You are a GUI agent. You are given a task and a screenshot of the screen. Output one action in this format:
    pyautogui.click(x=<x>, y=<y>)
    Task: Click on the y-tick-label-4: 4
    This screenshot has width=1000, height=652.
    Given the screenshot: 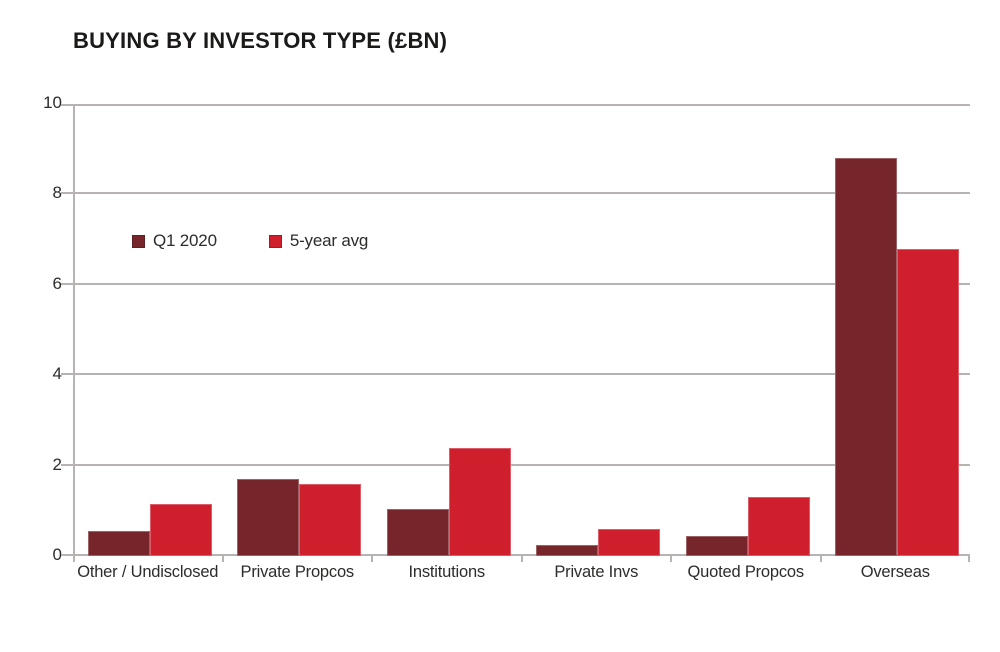 What is the action you would take?
    pyautogui.click(x=57, y=374)
    